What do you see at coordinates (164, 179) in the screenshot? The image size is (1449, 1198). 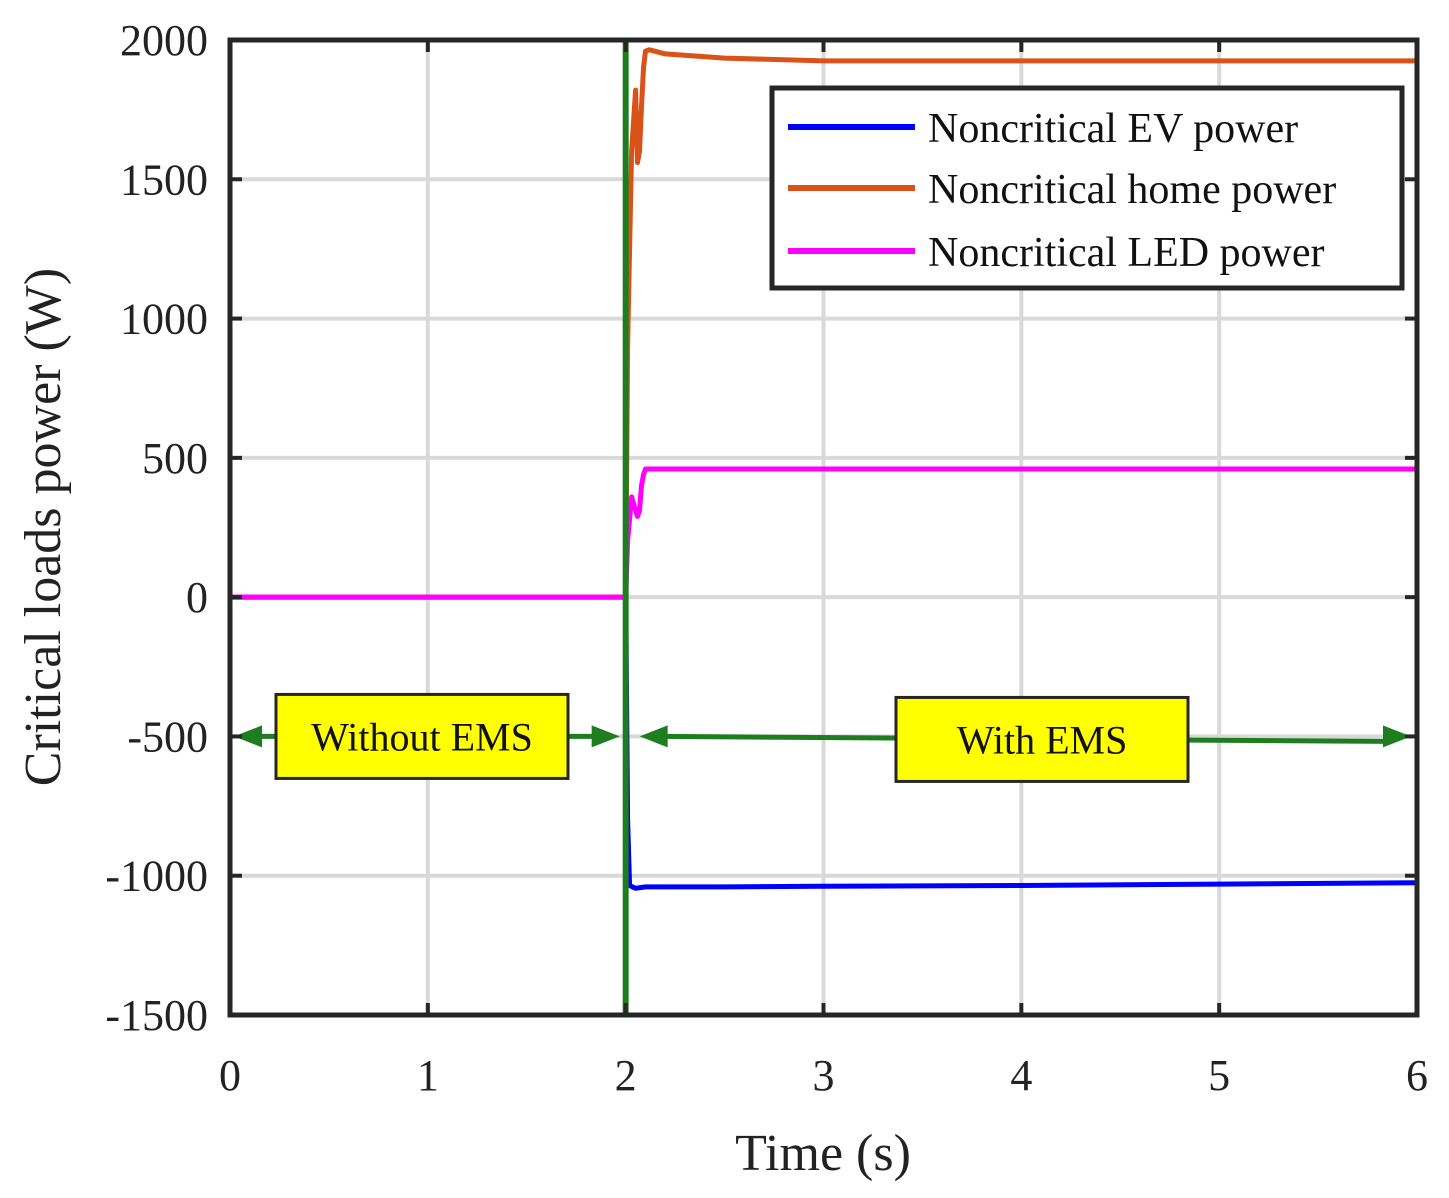 I see `y-tick-label: 1500` at bounding box center [164, 179].